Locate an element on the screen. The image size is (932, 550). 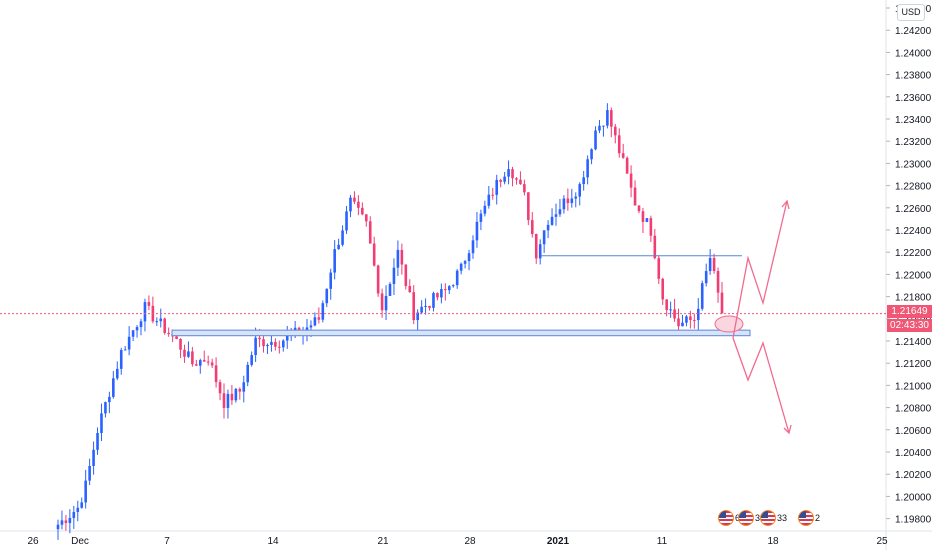
price-tick-label: 1.21000 is located at coordinates (913, 386).